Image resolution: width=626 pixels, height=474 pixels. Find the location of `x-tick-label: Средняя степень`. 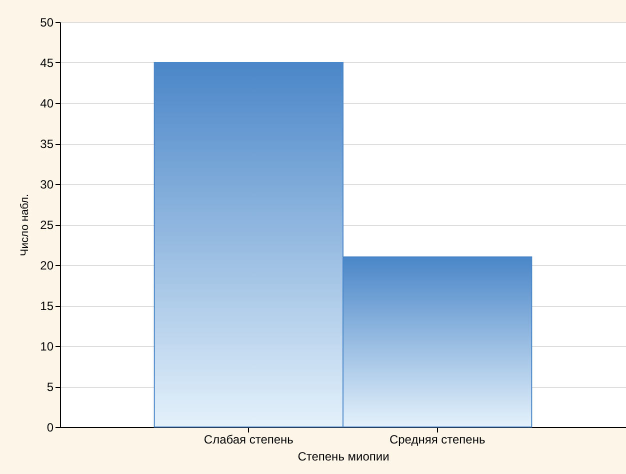

x-tick-label: Средняя степень is located at coordinates (437, 439).